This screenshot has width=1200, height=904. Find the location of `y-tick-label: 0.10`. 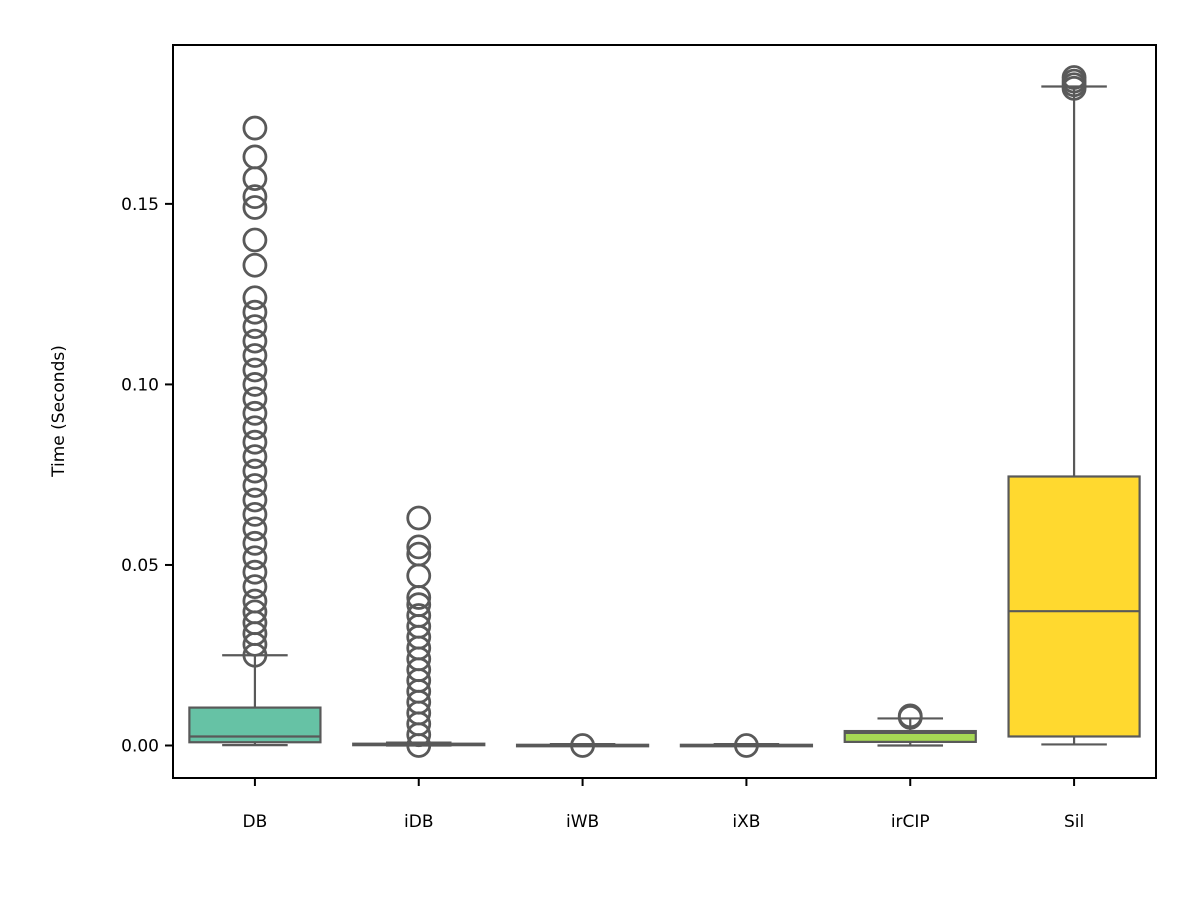

y-tick-label: 0.10 is located at coordinates (140, 385).